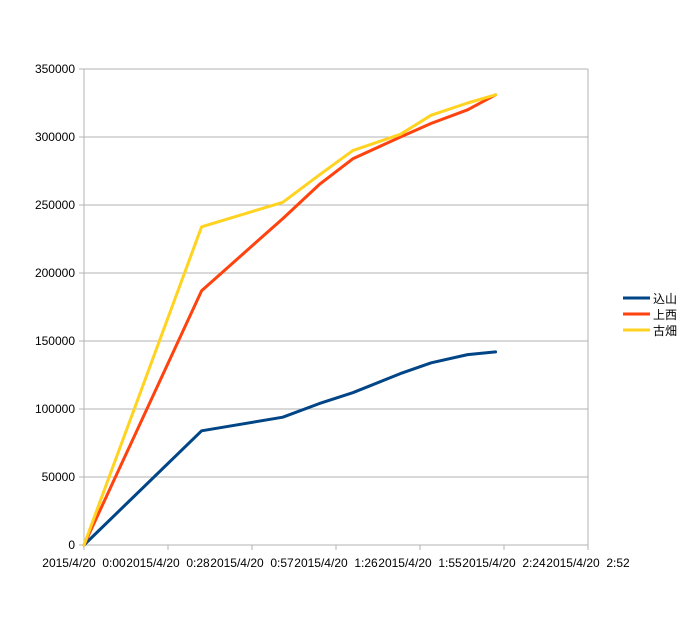  Describe the element at coordinates (252, 563) in the screenshot. I see `x-tick-label: 2015/4/20 0:57` at that location.